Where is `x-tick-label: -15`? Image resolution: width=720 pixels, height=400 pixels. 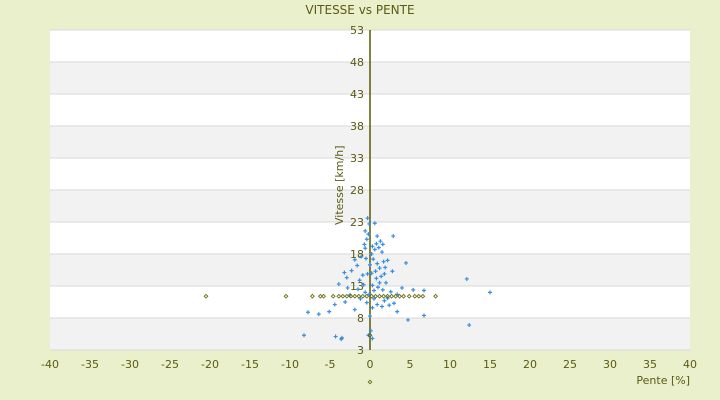 x-tick-label: -15 is located at coordinates (250, 364).